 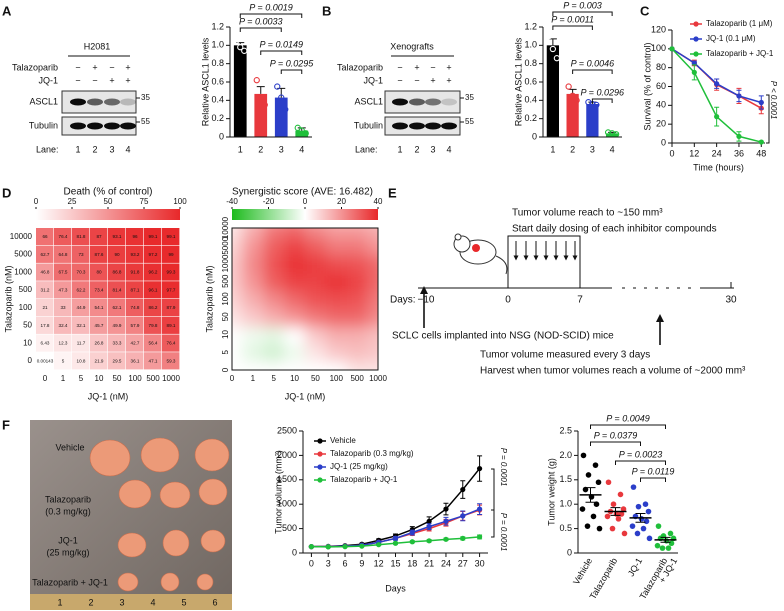 What do you see at coordinates (153, 236) in the screenshot?
I see `cell-value: 99.1` at bounding box center [153, 236].